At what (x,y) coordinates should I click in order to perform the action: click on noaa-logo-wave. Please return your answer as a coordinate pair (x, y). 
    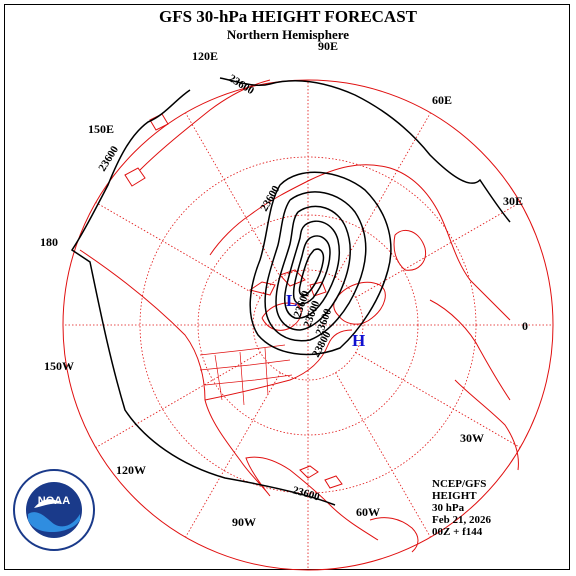
    Looking at the image, I should click on (54, 522).